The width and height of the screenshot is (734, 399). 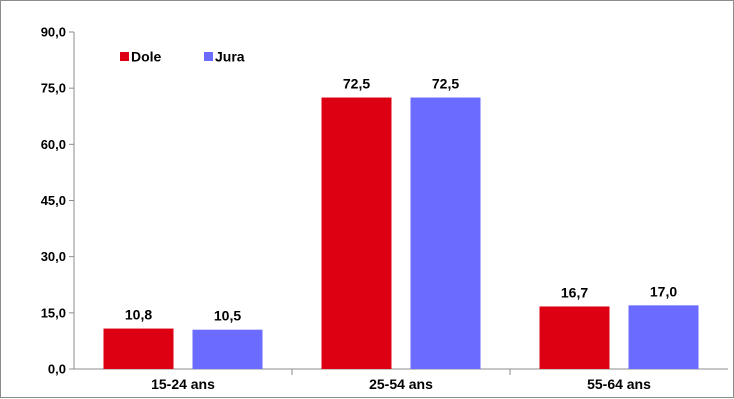 I want to click on y-tick-label: 15,0, so click(x=53, y=312).